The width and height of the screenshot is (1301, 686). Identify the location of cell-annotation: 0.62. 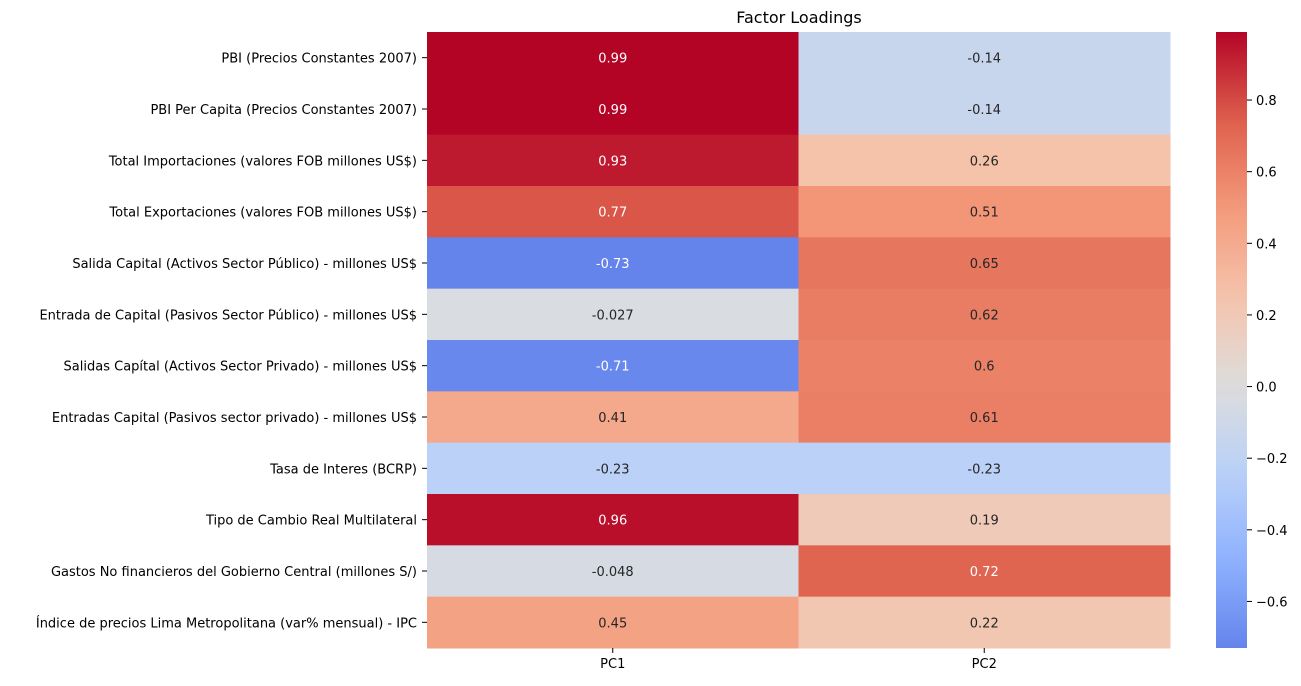
(984, 315).